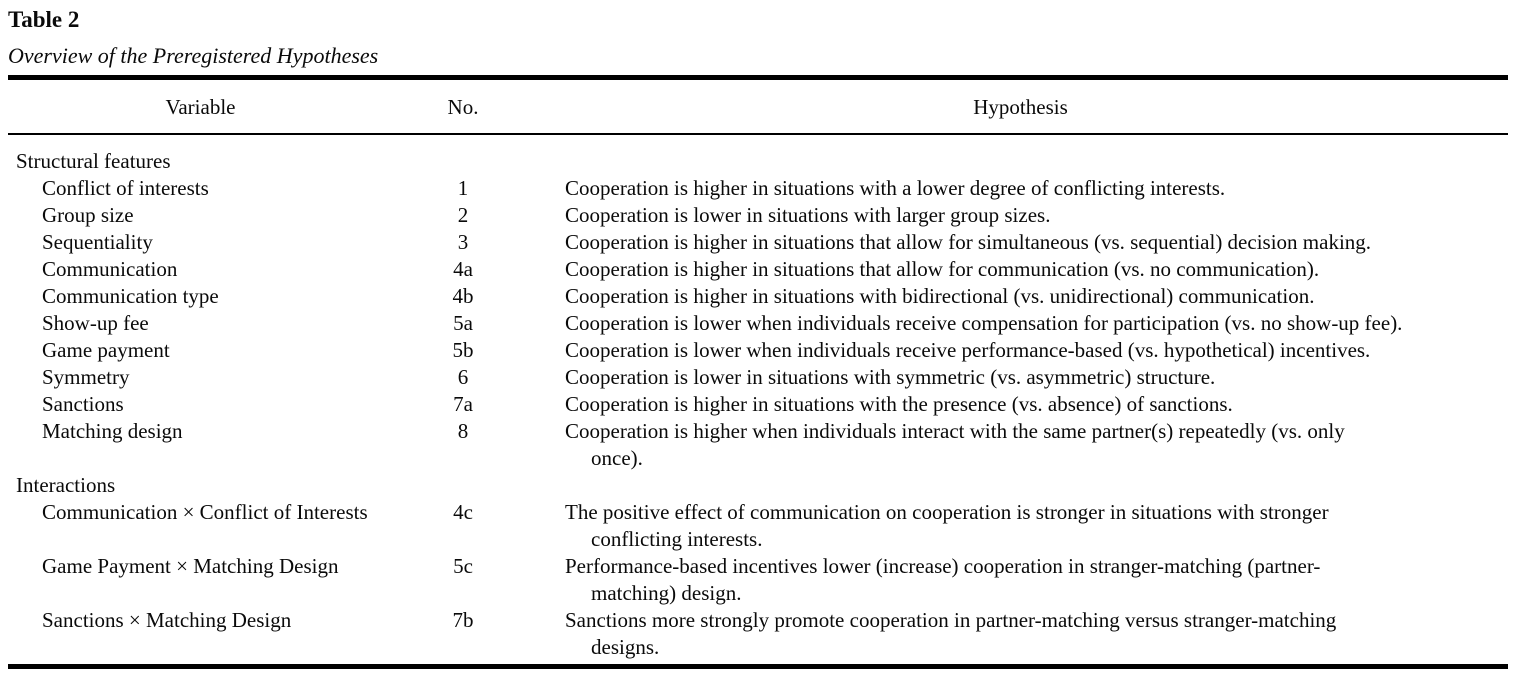  What do you see at coordinates (200, 107) in the screenshot?
I see `column-header-variable: Variable` at bounding box center [200, 107].